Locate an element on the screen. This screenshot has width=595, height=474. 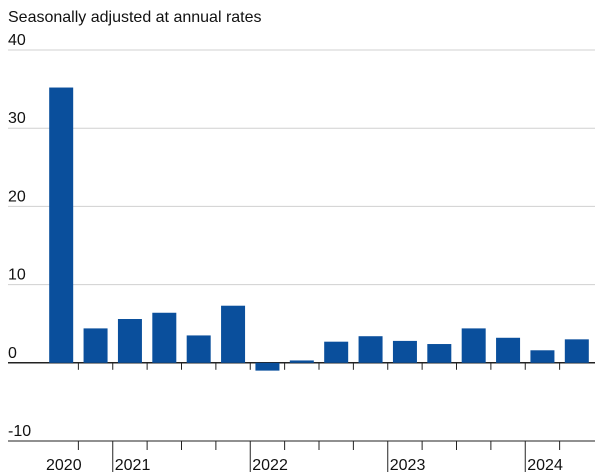
x-tick-label: 2023 is located at coordinates (408, 465).